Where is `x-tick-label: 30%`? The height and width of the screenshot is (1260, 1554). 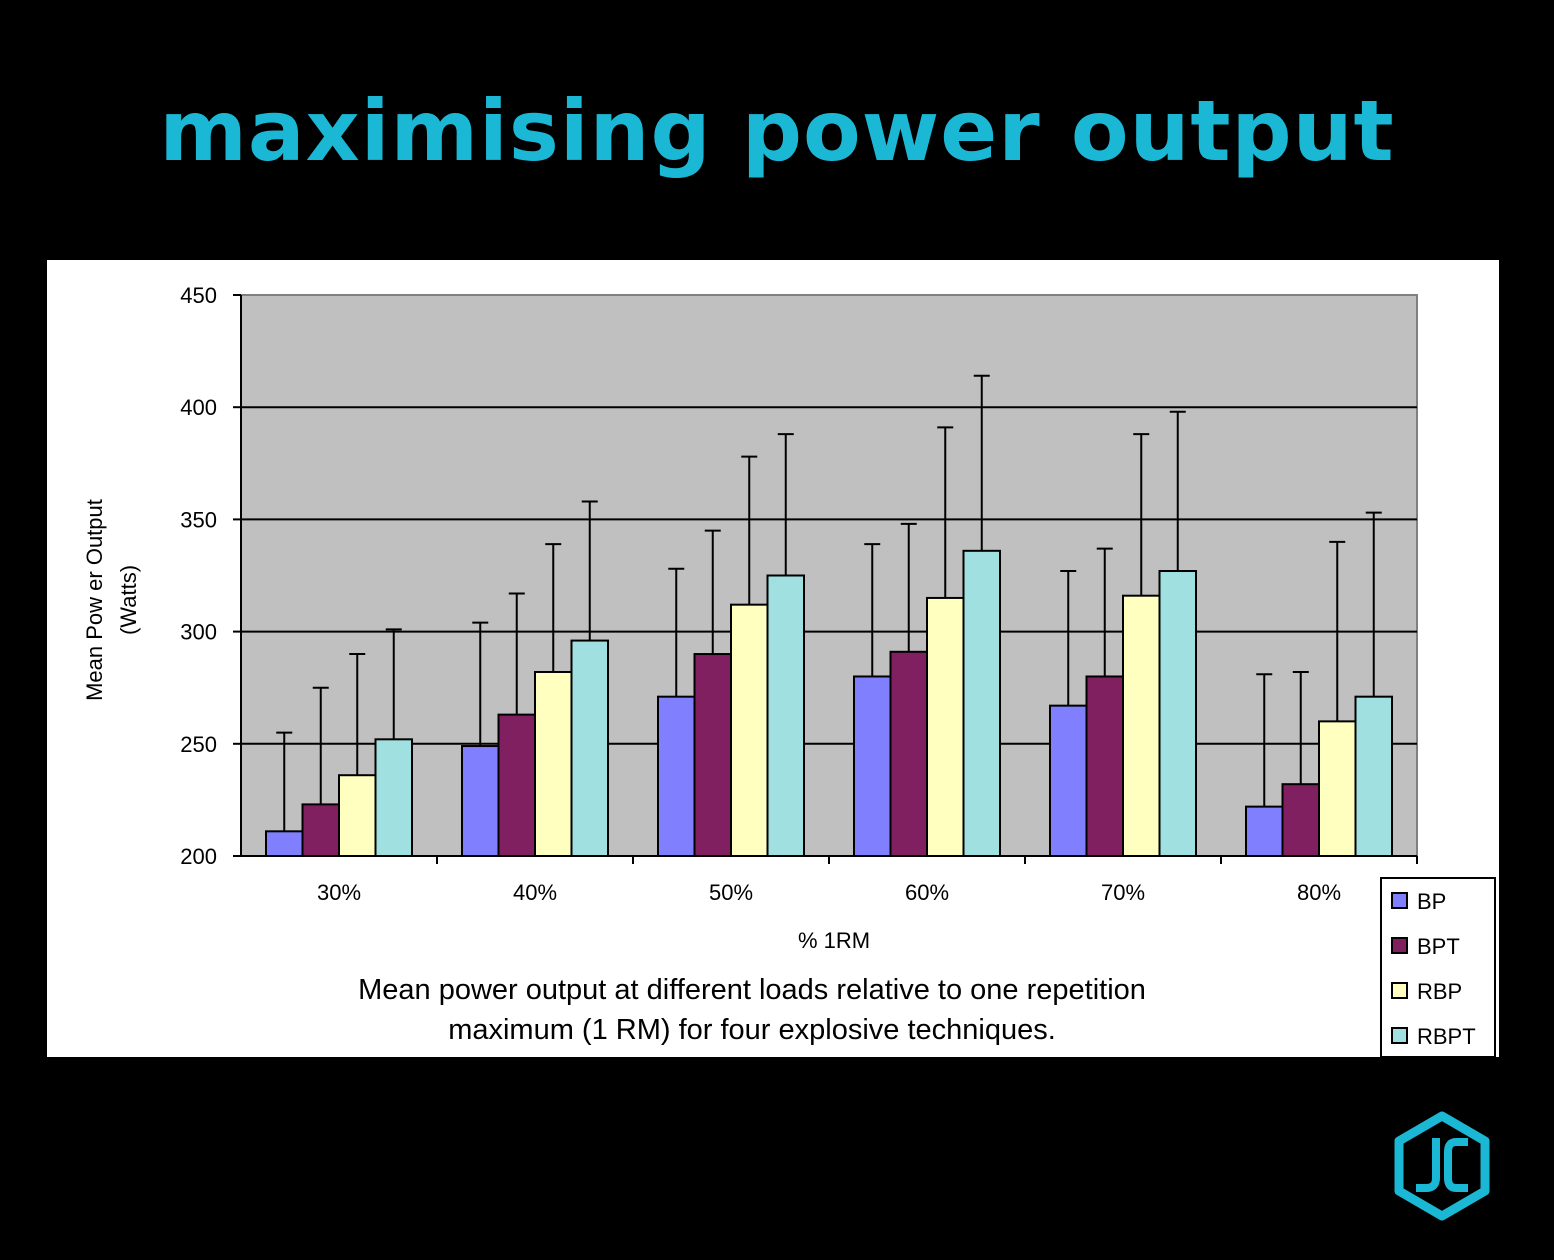 x-tick-label: 30% is located at coordinates (339, 892).